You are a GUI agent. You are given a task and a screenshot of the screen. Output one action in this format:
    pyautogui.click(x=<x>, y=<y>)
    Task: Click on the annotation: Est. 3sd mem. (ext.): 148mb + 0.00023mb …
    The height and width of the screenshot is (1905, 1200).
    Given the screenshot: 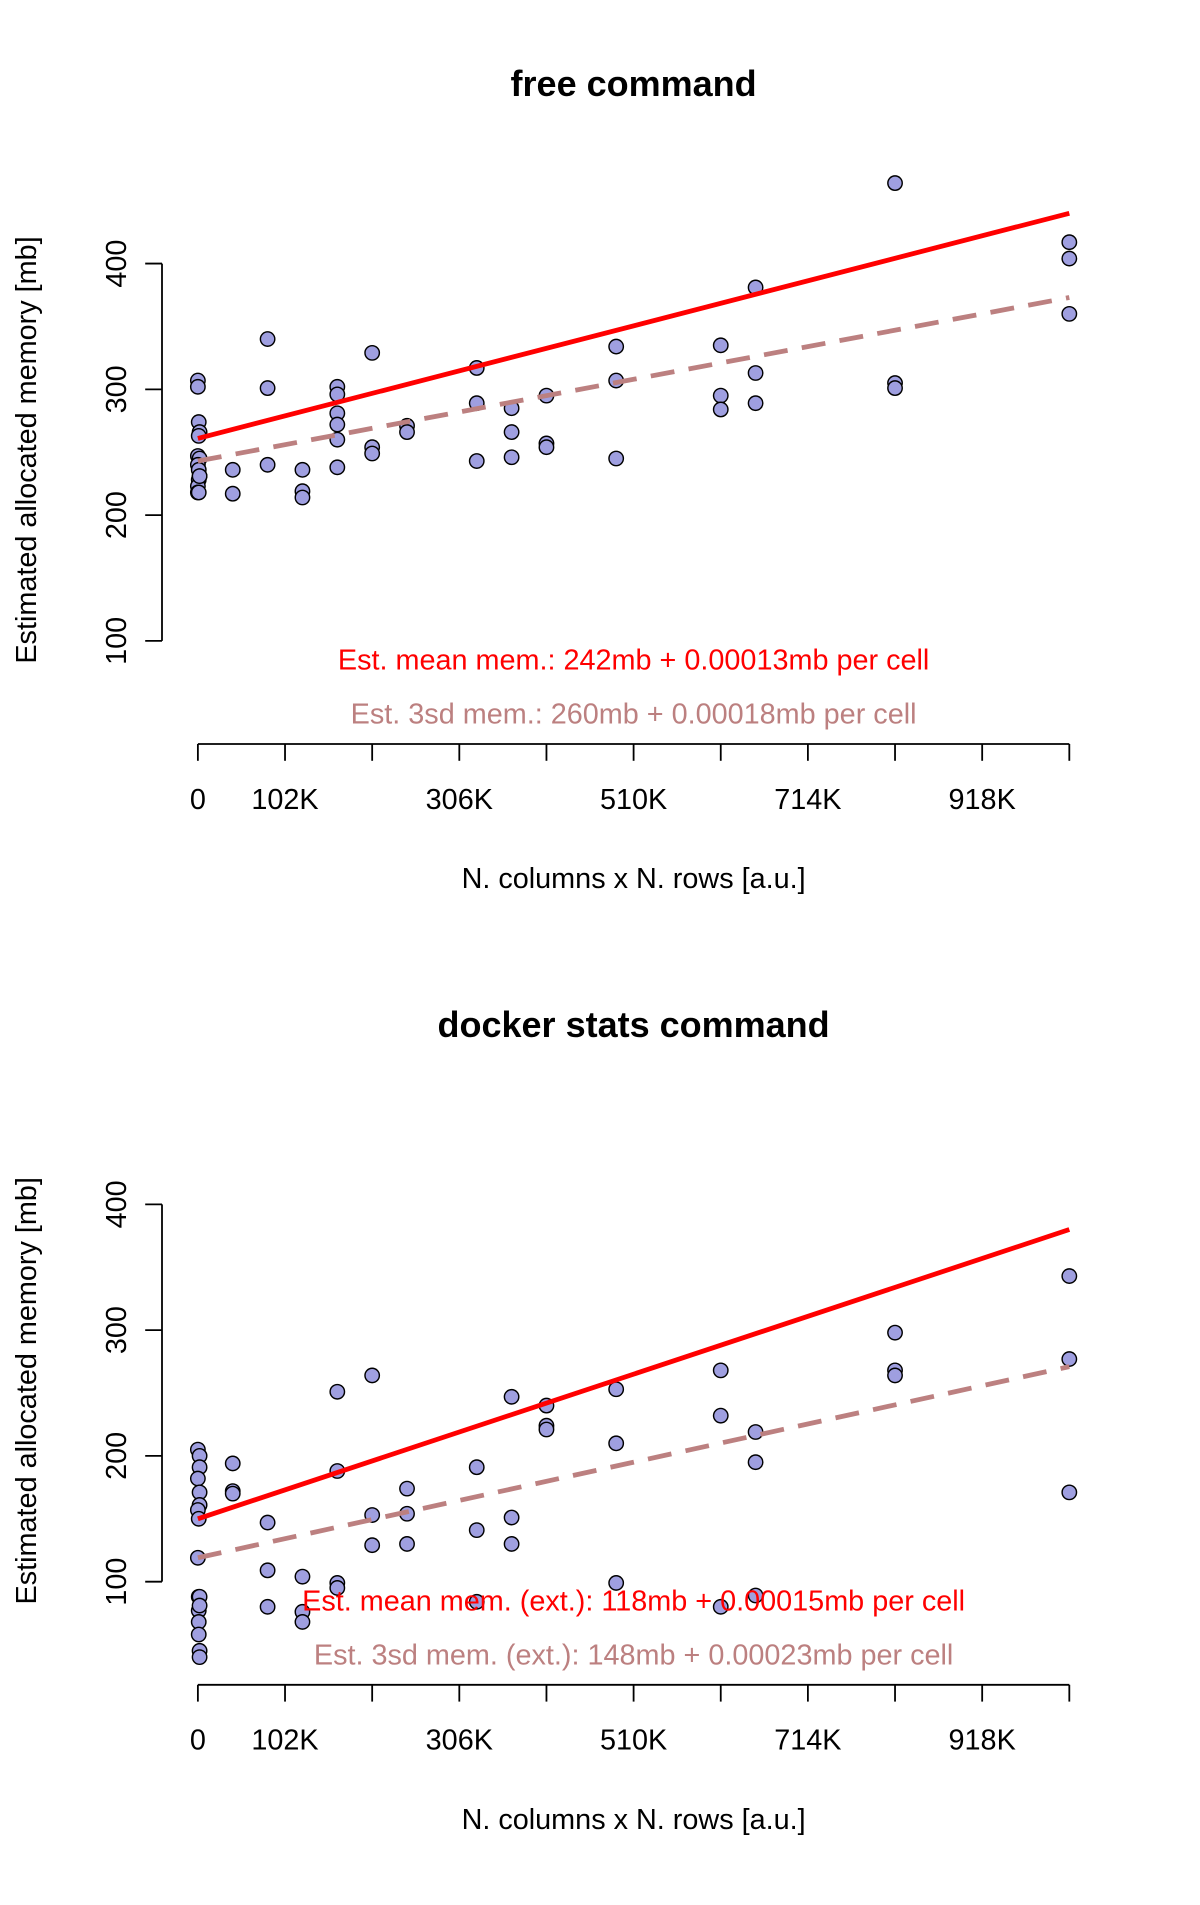 What is the action you would take?
    pyautogui.click(x=633, y=1655)
    